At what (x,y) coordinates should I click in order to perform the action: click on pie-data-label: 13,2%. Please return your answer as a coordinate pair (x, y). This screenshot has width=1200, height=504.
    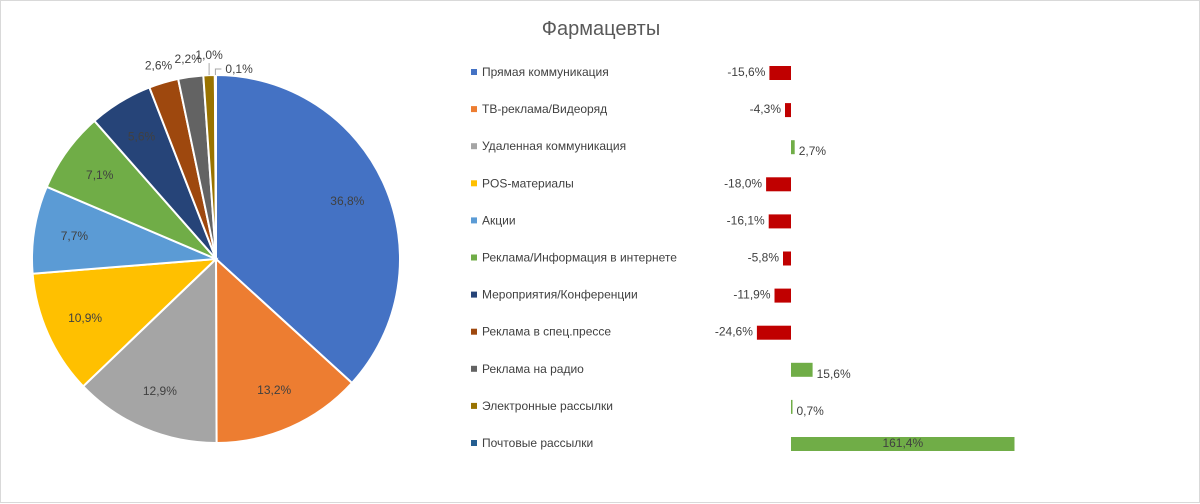
    Looking at the image, I should click on (274, 390).